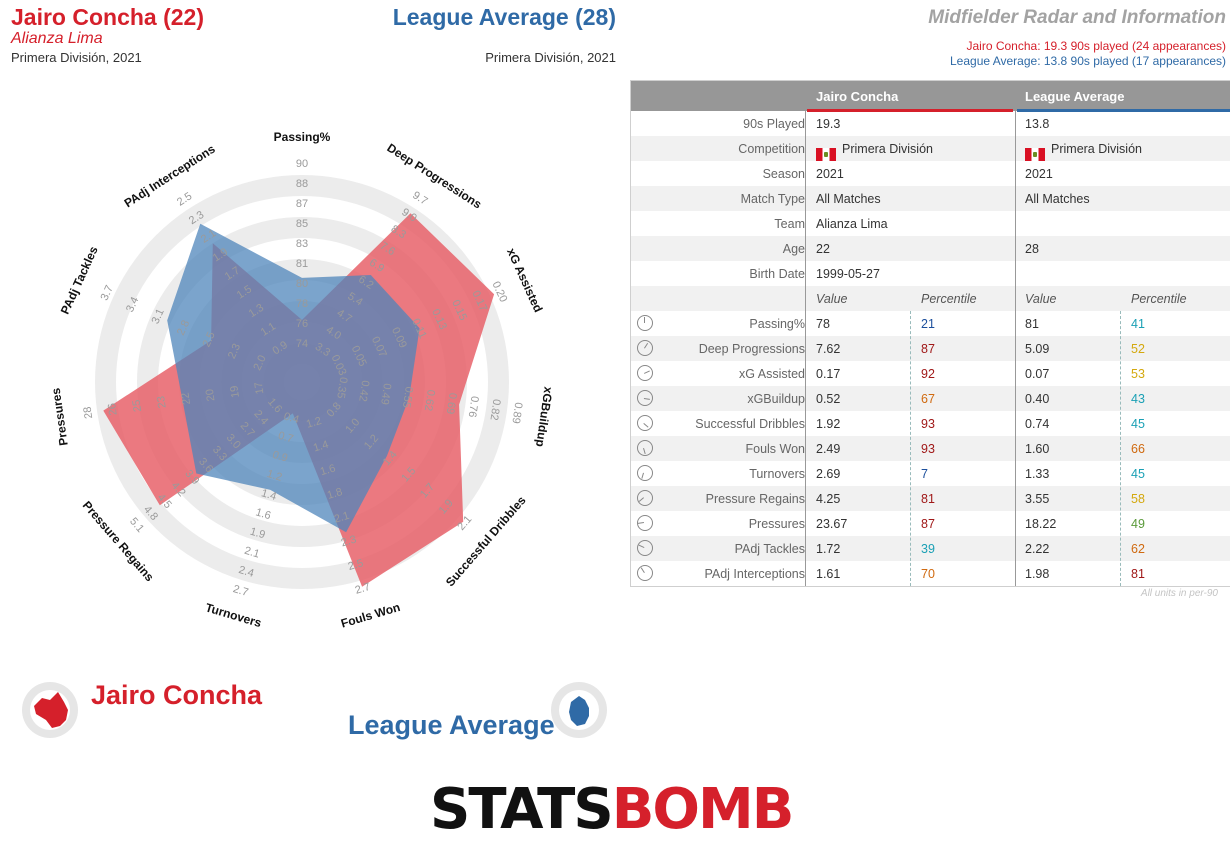  What do you see at coordinates (177, 695) in the screenshot?
I see `legend-player: Jairo Concha` at bounding box center [177, 695].